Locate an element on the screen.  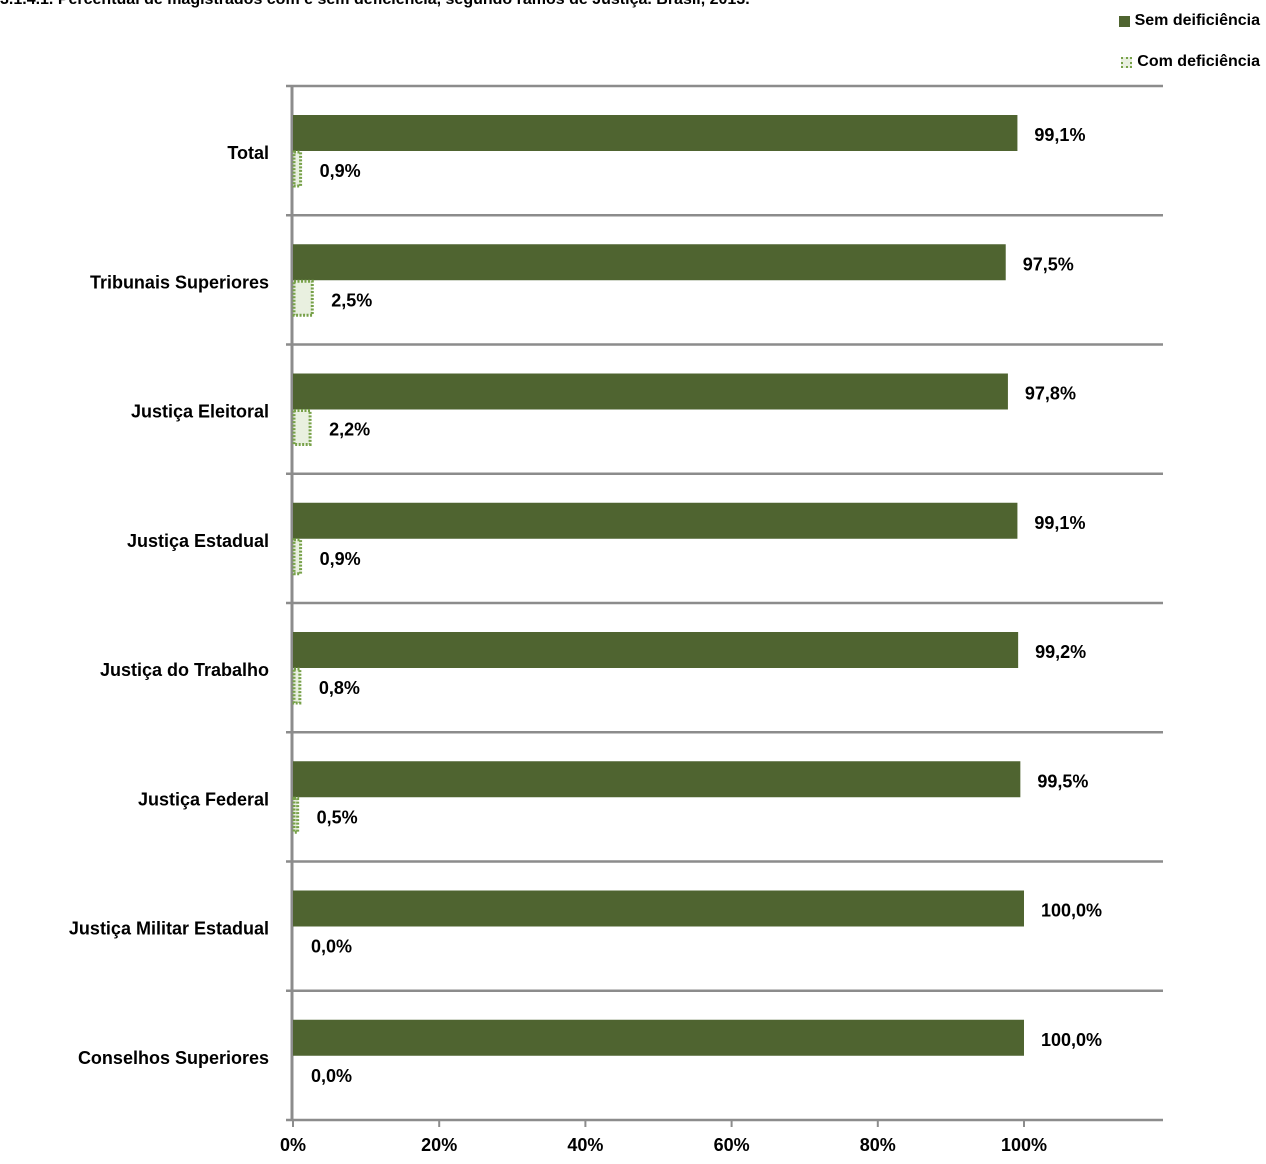
legend-label-sem: Sem deificiência is located at coordinates (1197, 20).